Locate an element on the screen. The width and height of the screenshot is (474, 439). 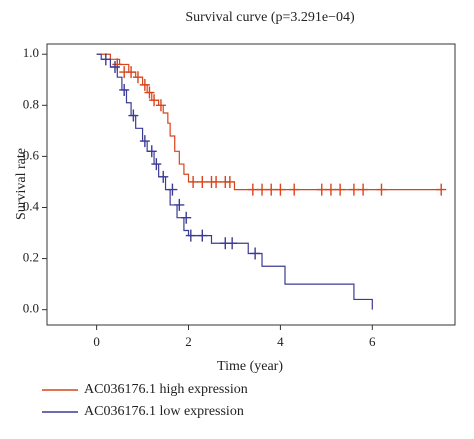
y-tick-label: 0.2 is located at coordinates (31, 257).